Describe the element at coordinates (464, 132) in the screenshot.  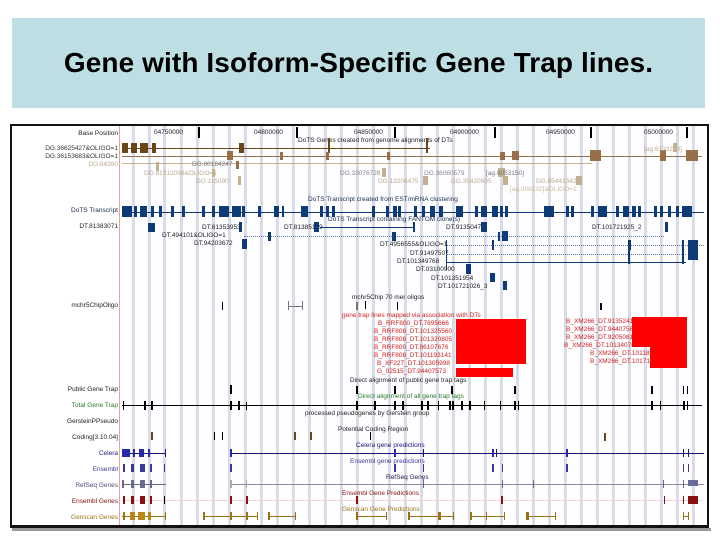
I see `ruler-tick-label: 04900000` at that location.